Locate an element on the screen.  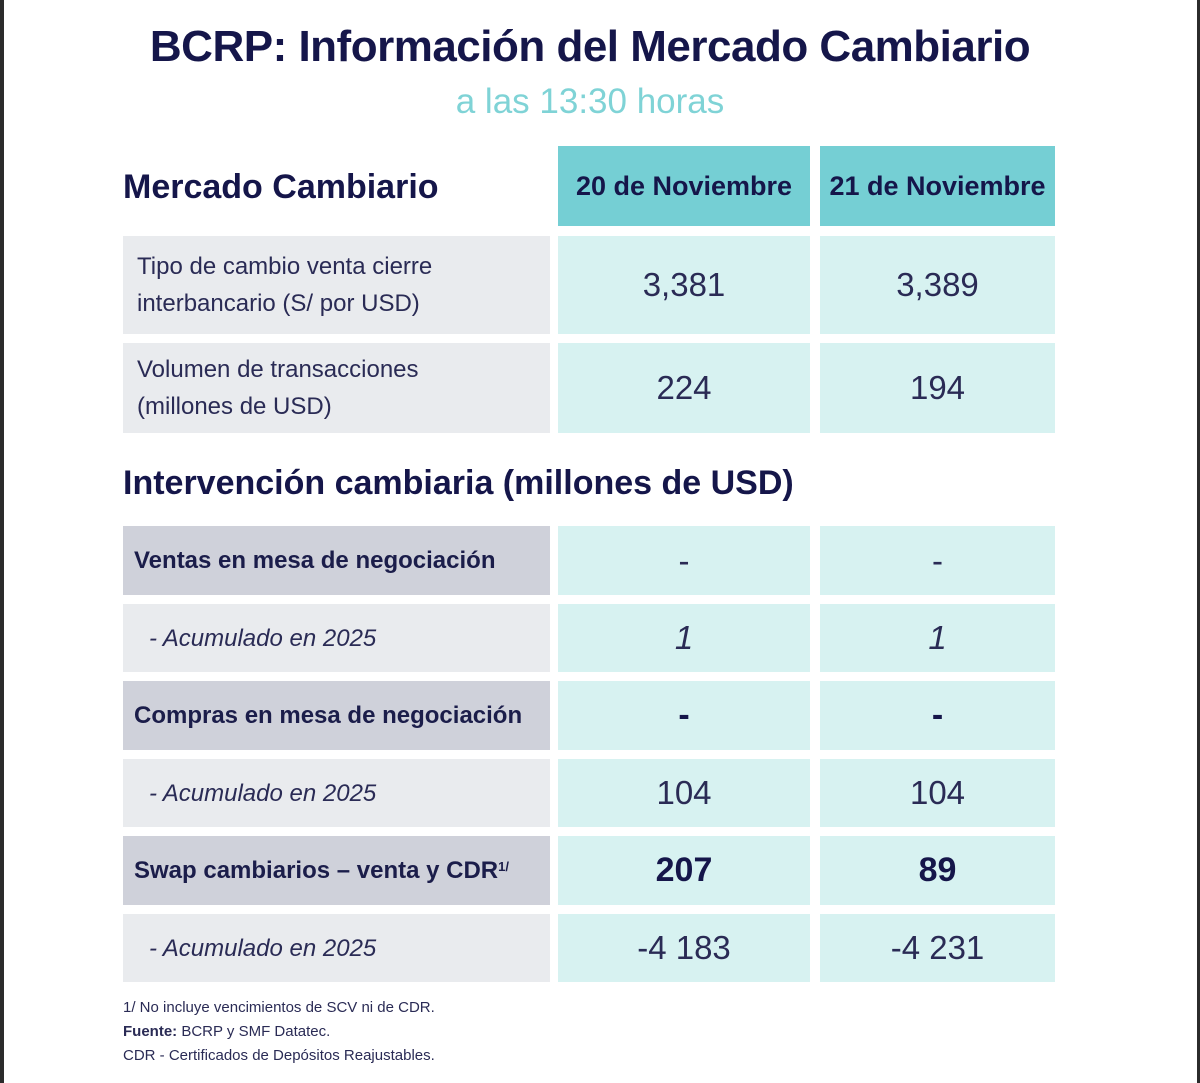
footnote-source: Fuente: BCRP y SMF Datatec. is located at coordinates (226, 1031).